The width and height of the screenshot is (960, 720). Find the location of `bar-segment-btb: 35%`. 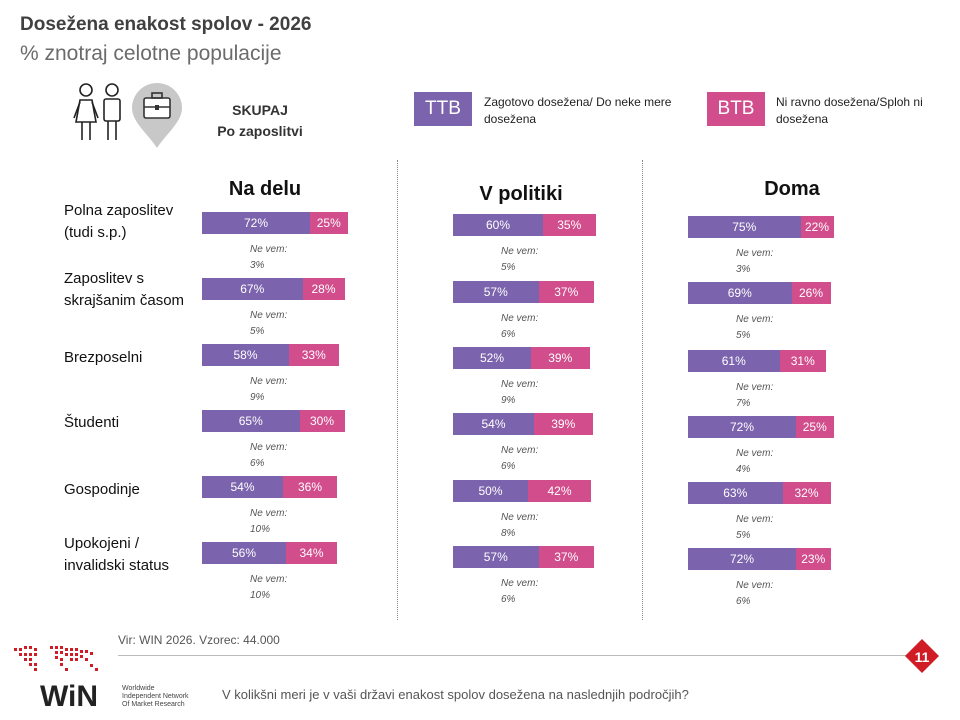

bar-segment-btb: 35% is located at coordinates (569, 225).